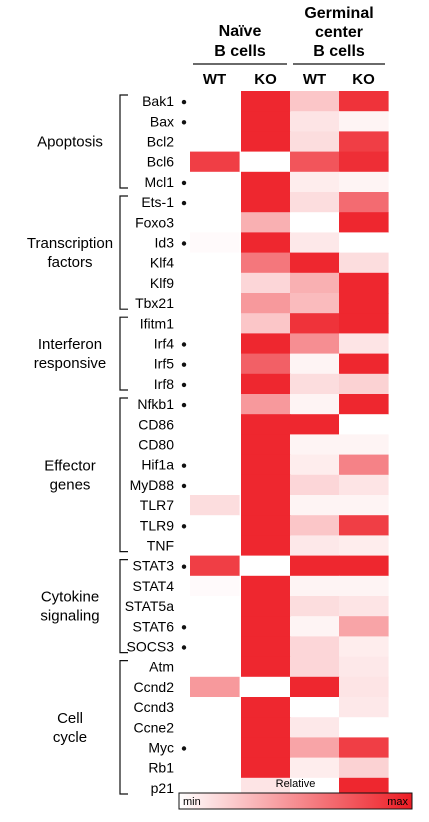 This screenshot has width=429, height=822. I want to click on gene-label: Mcl1, so click(159, 182).